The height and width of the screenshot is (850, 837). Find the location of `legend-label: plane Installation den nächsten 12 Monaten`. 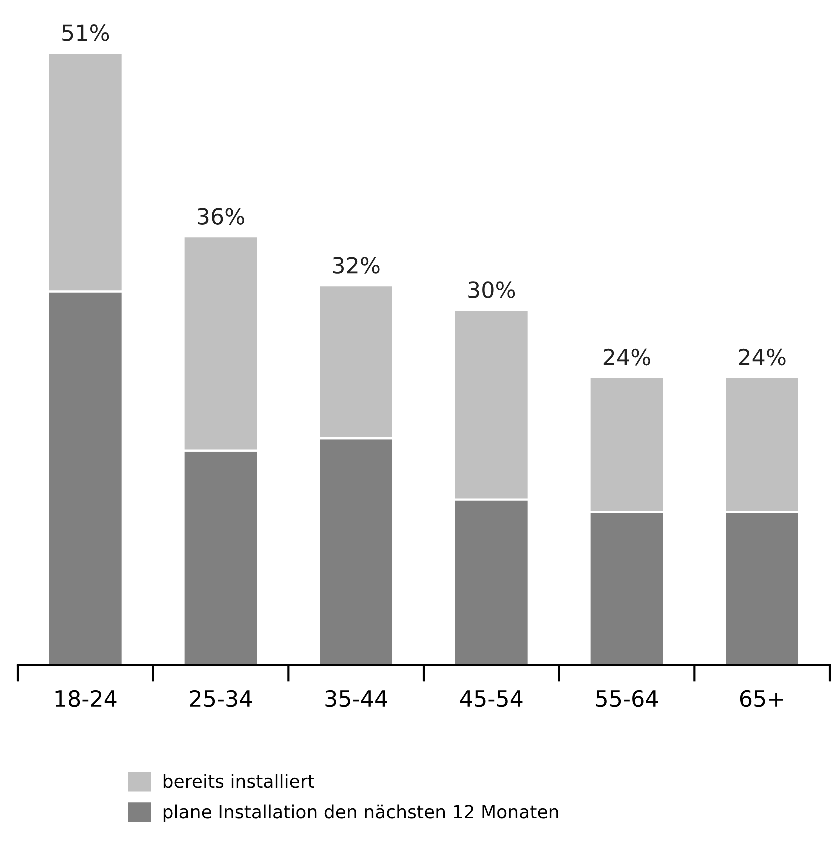

legend-label: plane Installation den nächsten 12 Monaten is located at coordinates (361, 813).